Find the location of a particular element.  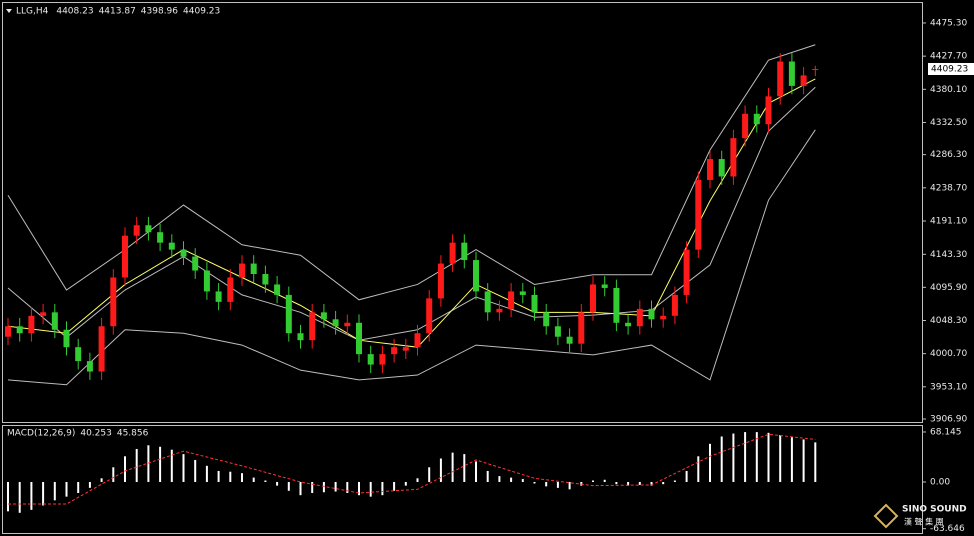

header-text: MACD(12,26,9) is located at coordinates (41, 434).